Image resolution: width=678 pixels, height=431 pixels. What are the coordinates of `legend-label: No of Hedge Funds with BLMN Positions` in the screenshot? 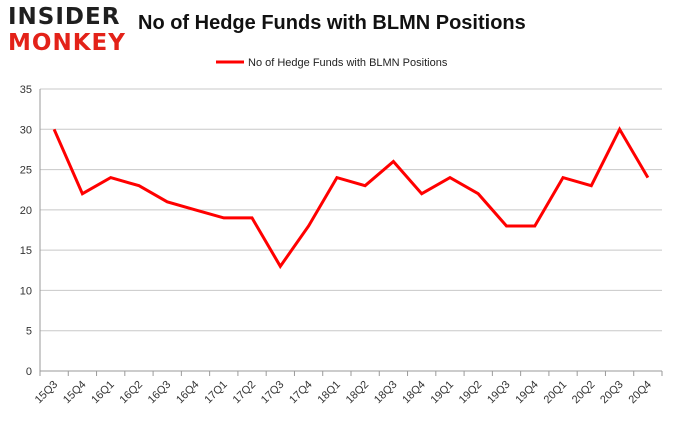 It's located at (348, 63).